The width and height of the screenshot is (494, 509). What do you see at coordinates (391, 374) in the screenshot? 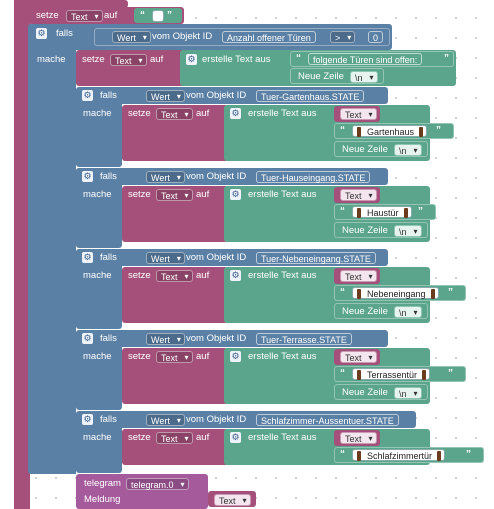
I see `text-literal-field: Terrassentür` at bounding box center [391, 374].